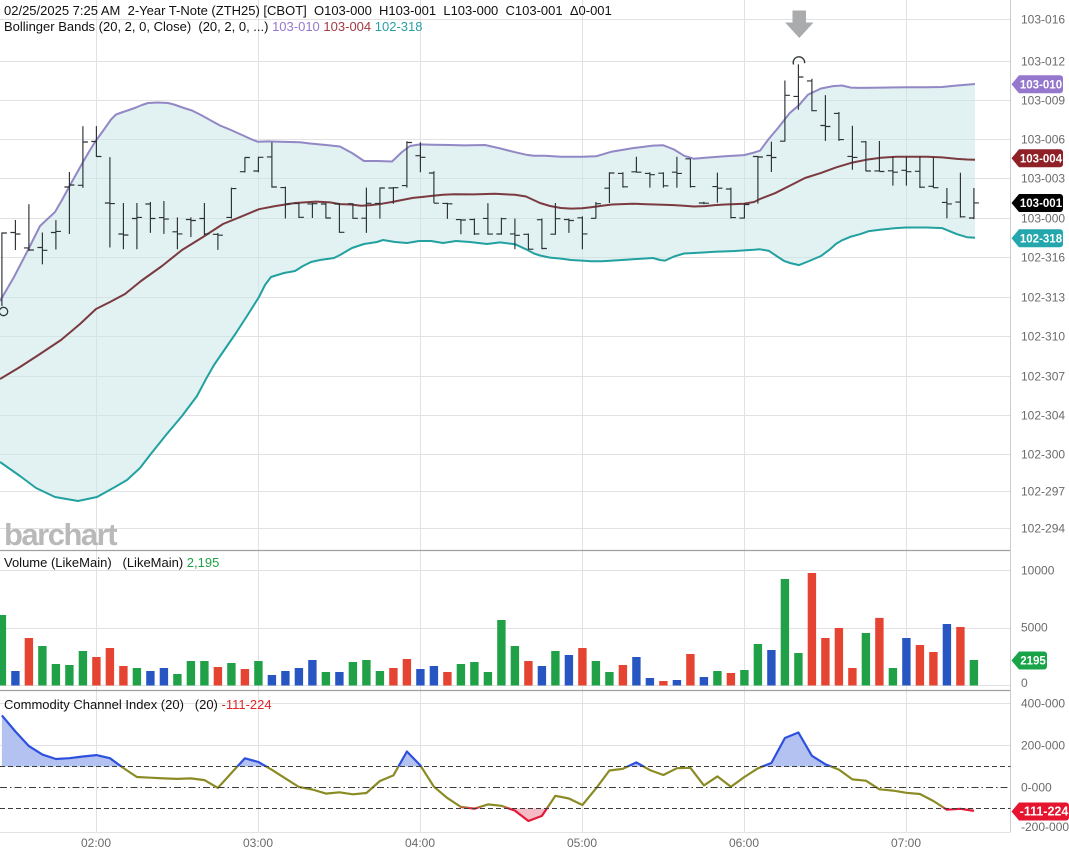  What do you see at coordinates (1024, 683) in the screenshot?
I see `svg-text: 0` at bounding box center [1024, 683].